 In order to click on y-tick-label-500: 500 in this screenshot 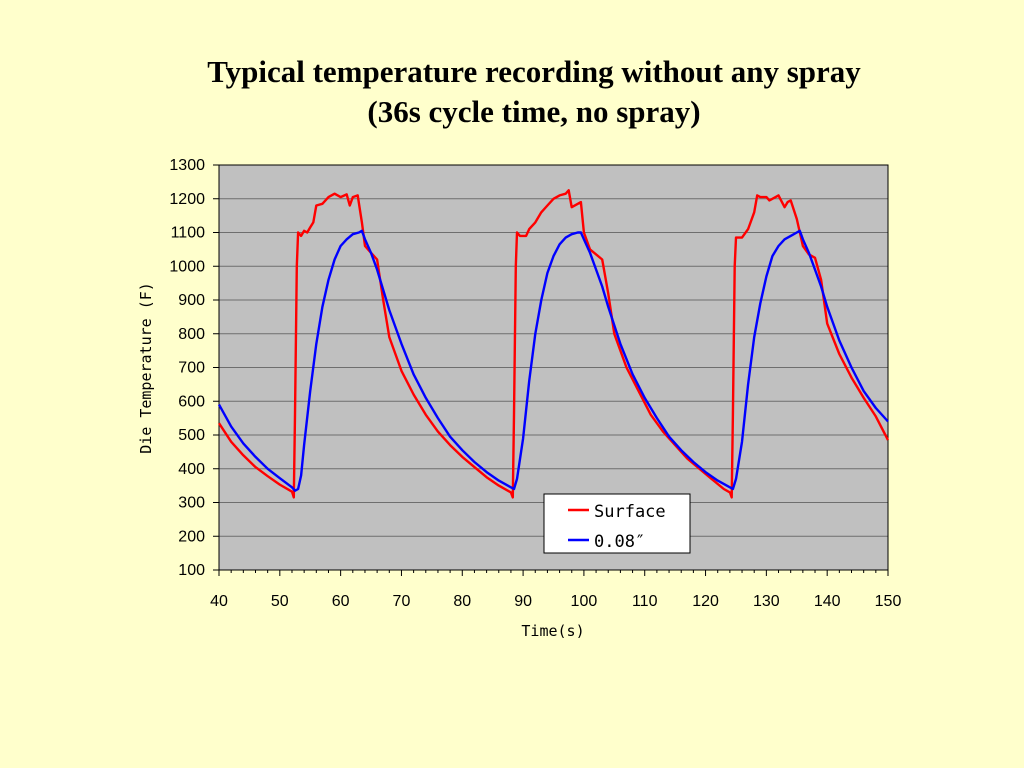, I will do `click(191, 435)`.